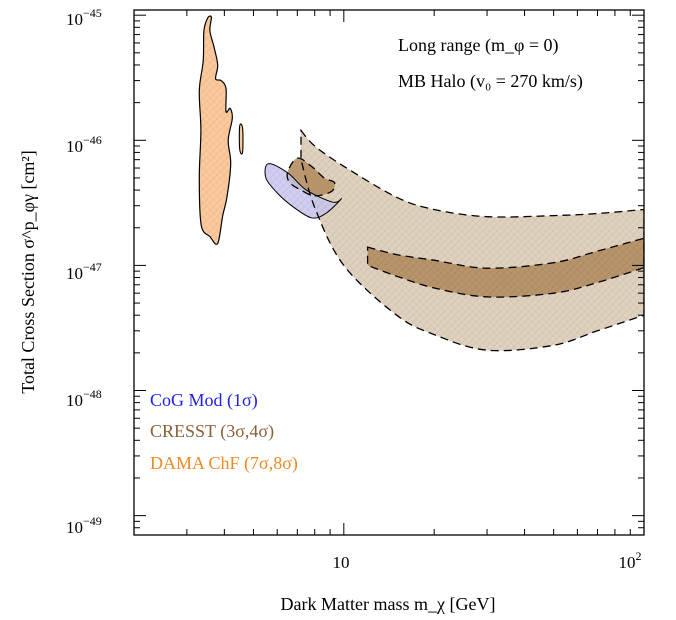 The width and height of the screenshot is (676, 620). What do you see at coordinates (84, 271) in the screenshot?
I see `y-tick-label-1e-47: 10−47` at bounding box center [84, 271].